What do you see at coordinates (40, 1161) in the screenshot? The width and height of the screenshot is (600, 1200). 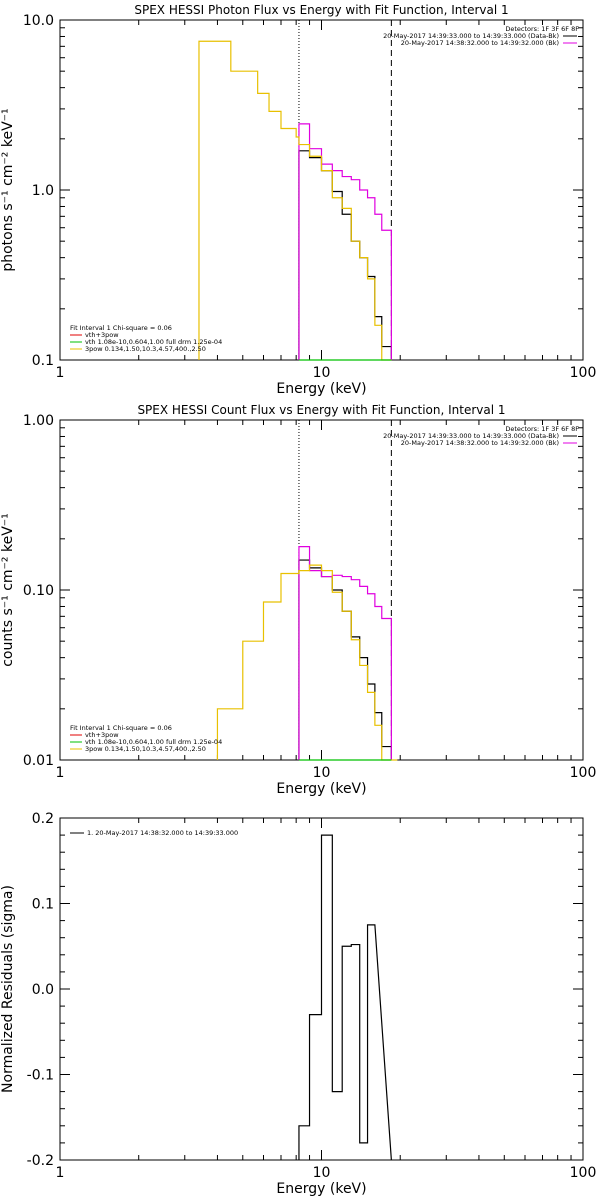 I see `y-tick-label: -0.2` at bounding box center [40, 1161].